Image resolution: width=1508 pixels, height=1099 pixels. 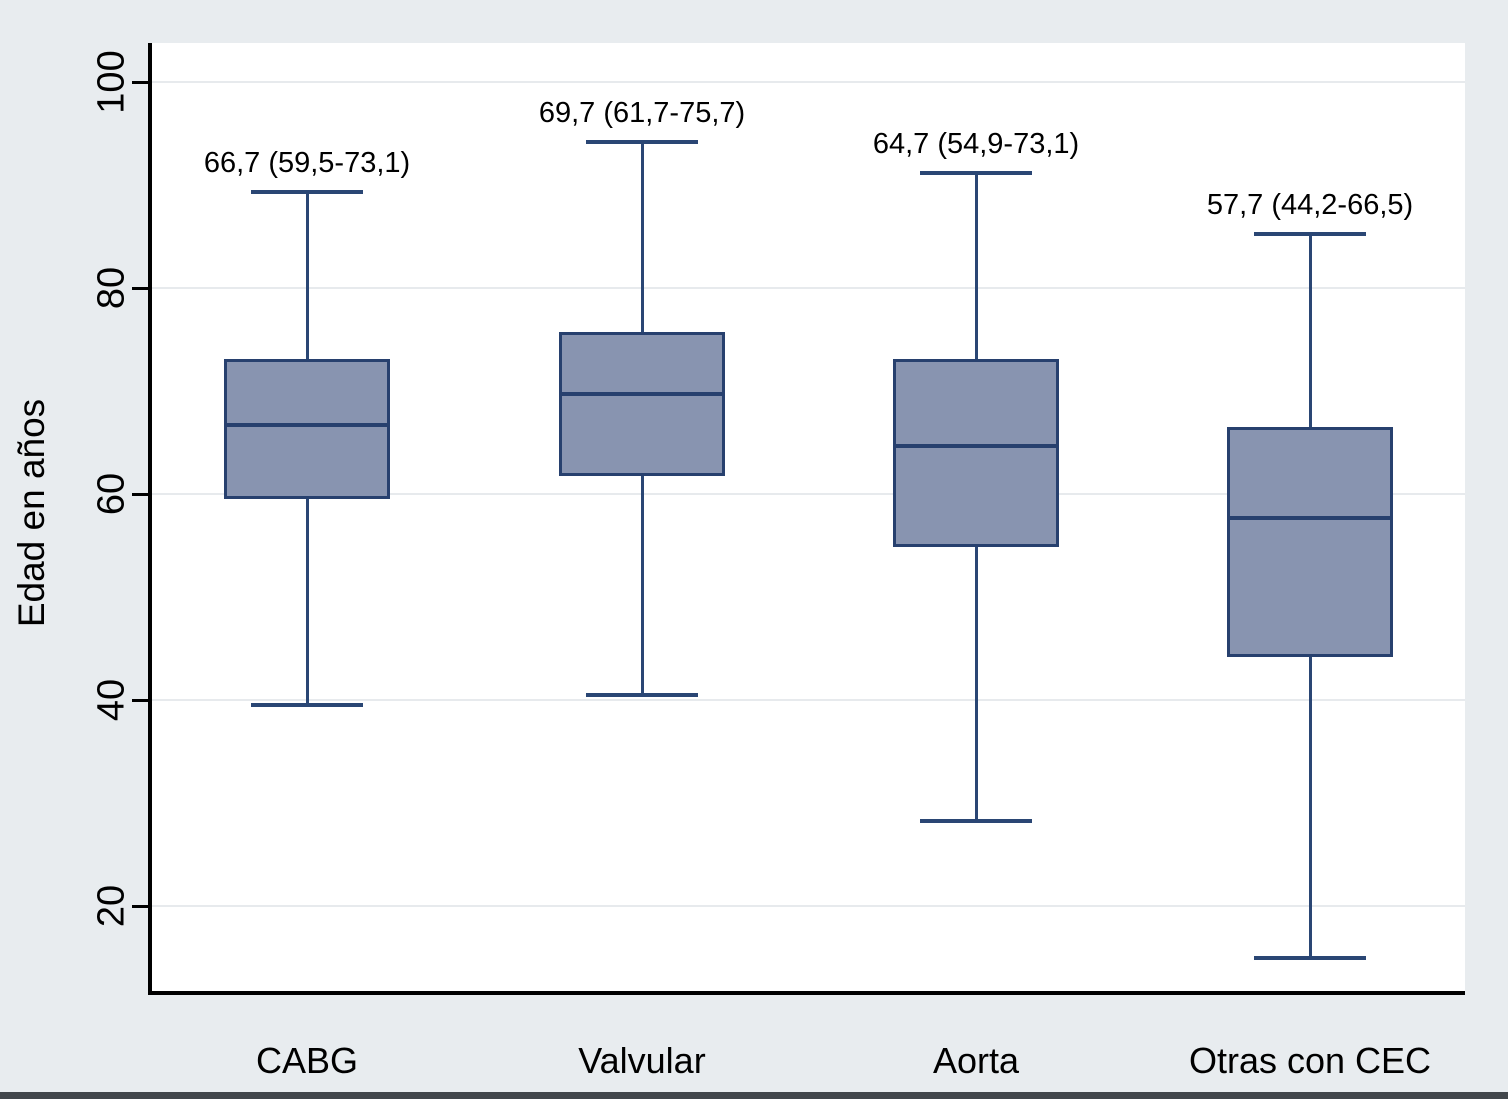 I want to click on y-axis-title: Edad en años, so click(x=31, y=513).